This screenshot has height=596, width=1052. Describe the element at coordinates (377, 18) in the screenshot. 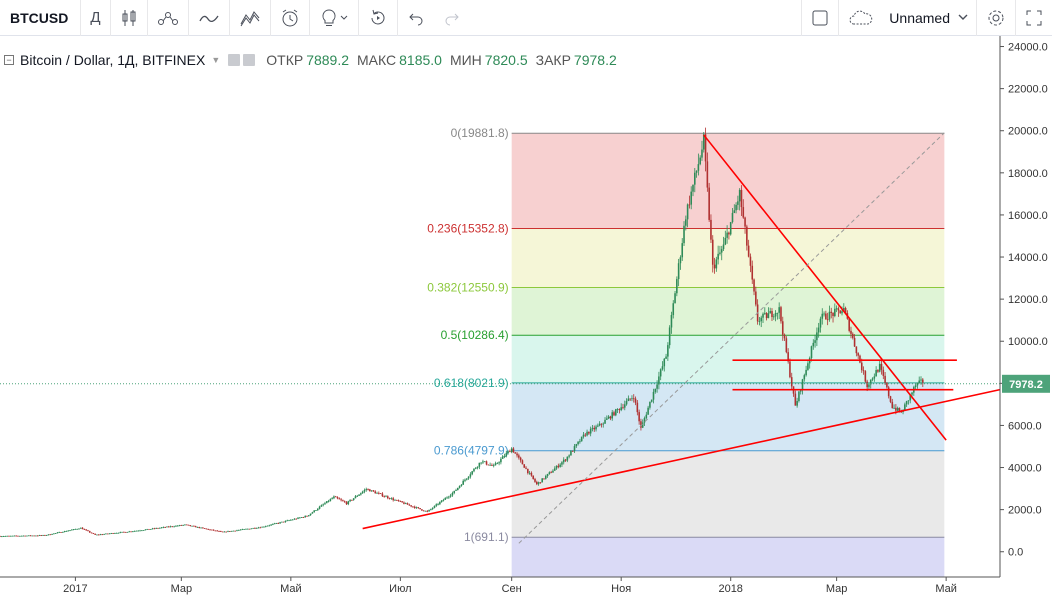

I see `replay-icon` at that location.